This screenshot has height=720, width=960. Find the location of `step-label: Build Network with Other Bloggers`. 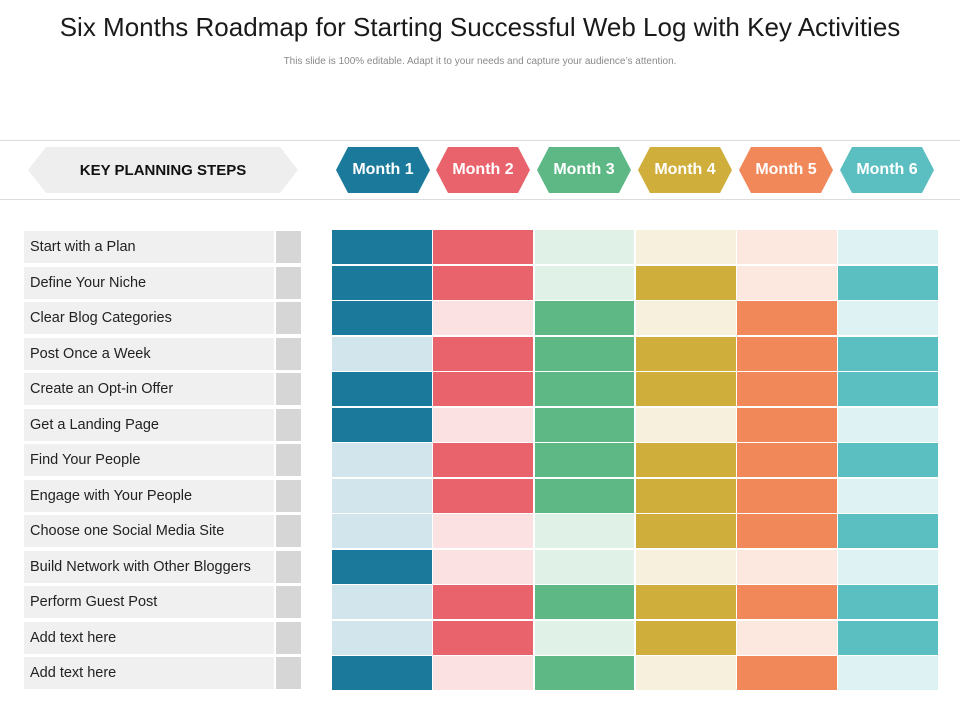

step-label: Build Network with Other Bloggers is located at coordinates (140, 566).